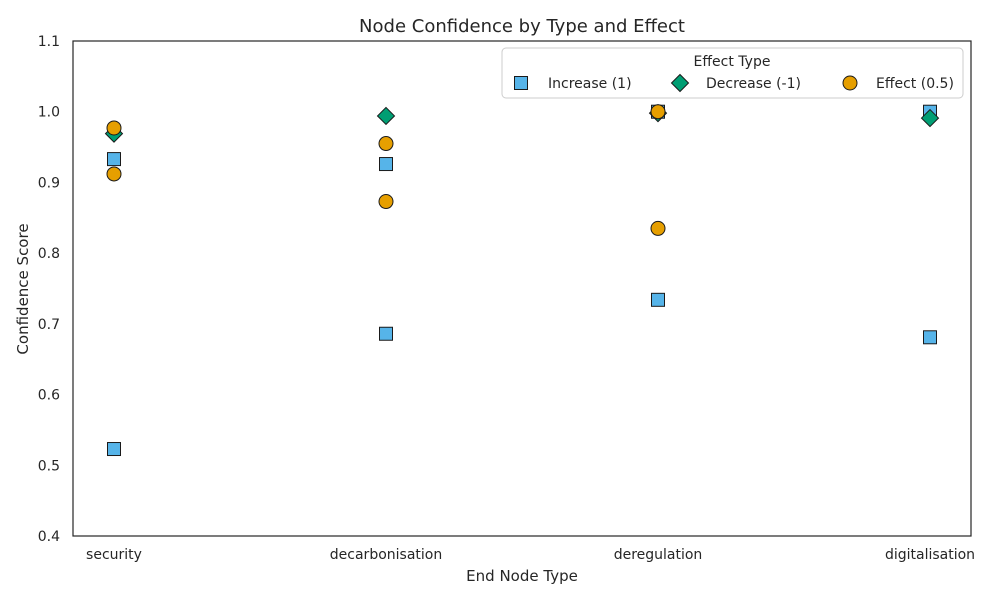 This screenshot has height=600, width=1000. Describe the element at coordinates (915, 84) in the screenshot. I see `legend-entry: Effect (0.5)` at that location.